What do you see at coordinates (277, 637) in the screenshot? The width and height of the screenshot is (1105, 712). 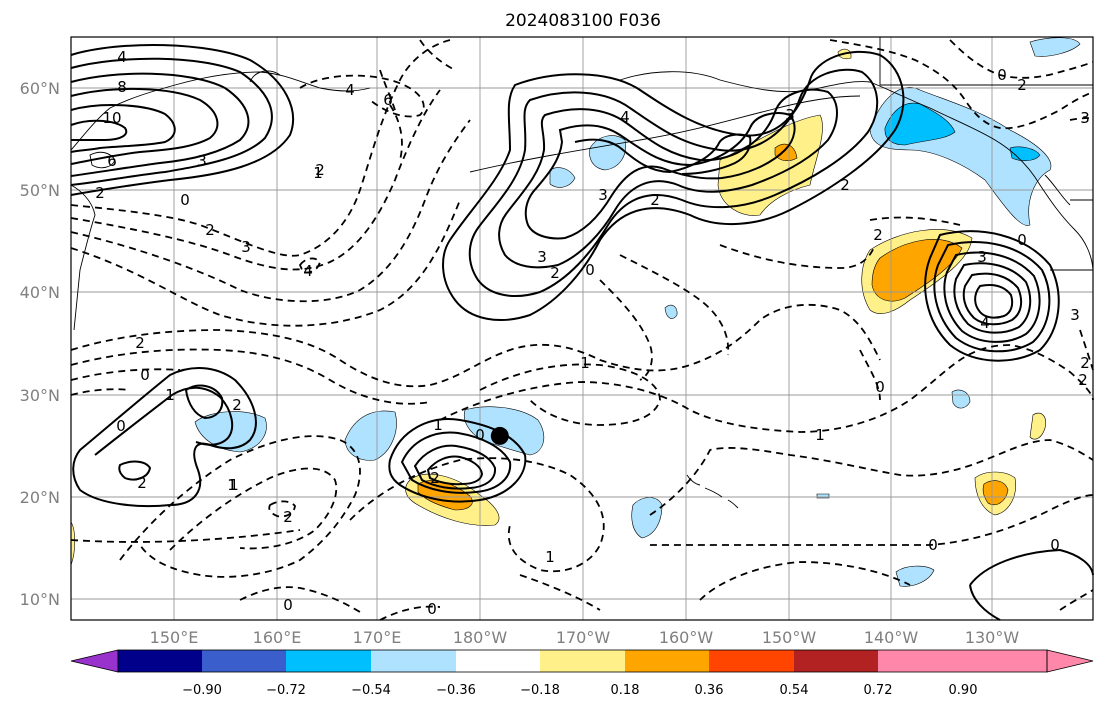 I see `lon-label-160e: 160°E` at bounding box center [277, 637].